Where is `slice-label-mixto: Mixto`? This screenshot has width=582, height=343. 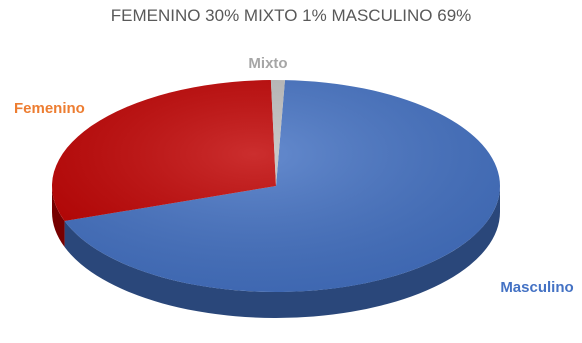
slice-label-mixto: Mixto is located at coordinates (267, 63).